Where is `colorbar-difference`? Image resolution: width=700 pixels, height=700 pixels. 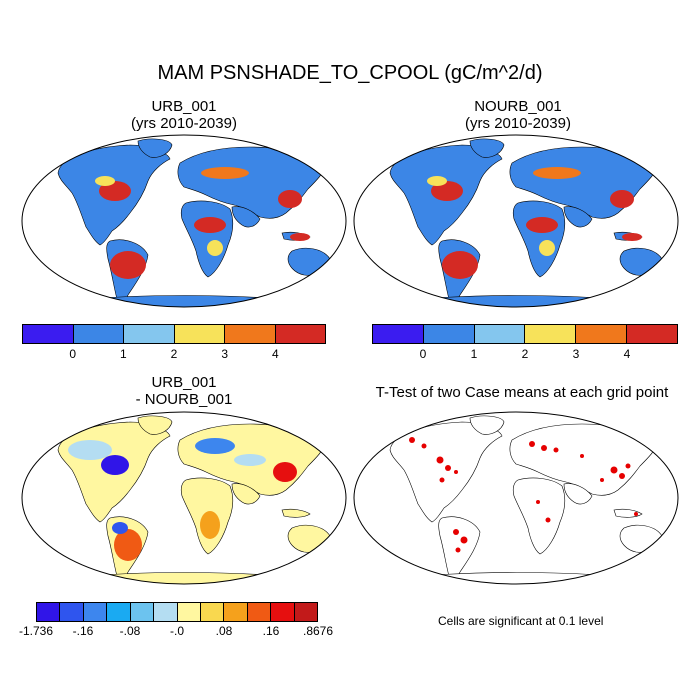
colorbar-difference is located at coordinates (177, 612).